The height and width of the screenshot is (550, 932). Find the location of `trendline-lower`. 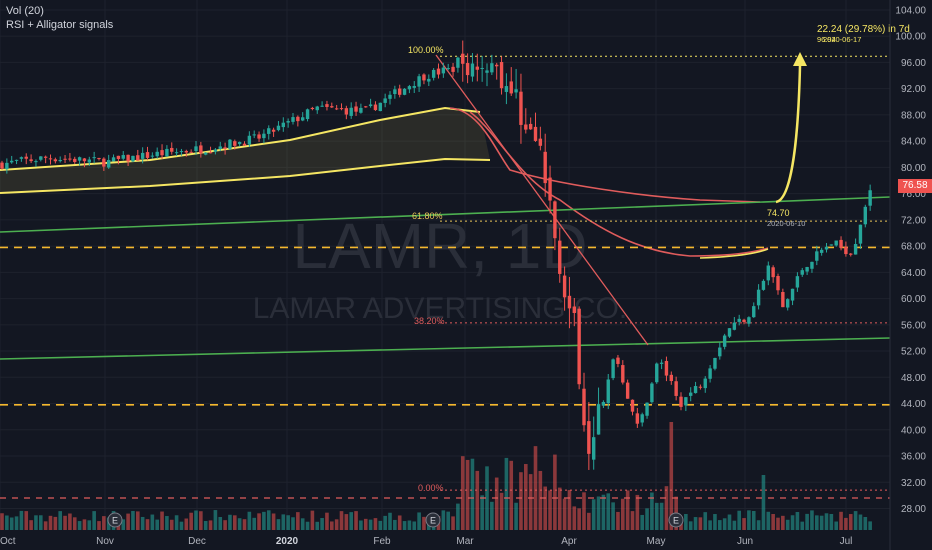

trendline-lower is located at coordinates (445, 348).